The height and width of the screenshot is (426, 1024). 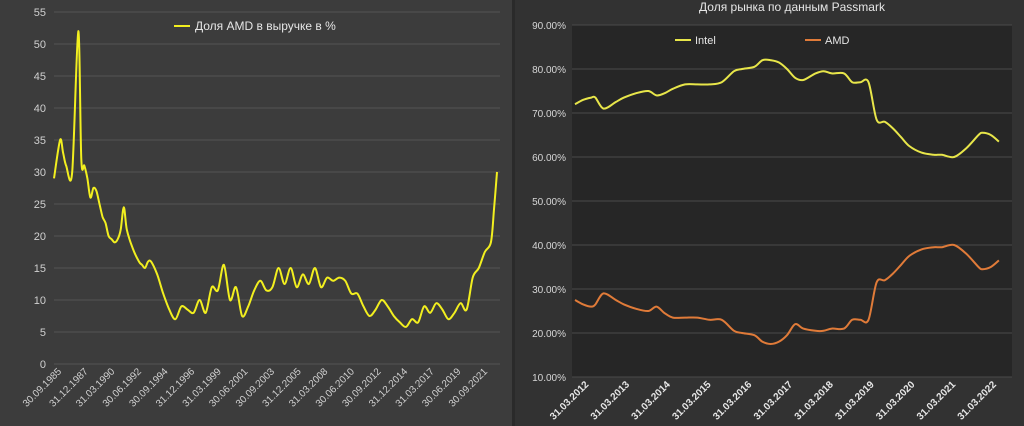 I want to click on y-tick-label: 30, so click(x=40, y=173).